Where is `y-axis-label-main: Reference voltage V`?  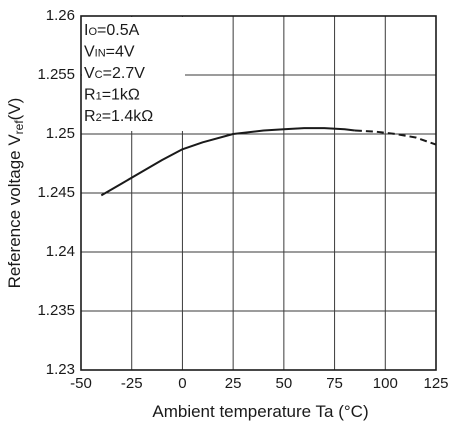 y-axis-label-main: Reference voltage V is located at coordinates (14, 211).